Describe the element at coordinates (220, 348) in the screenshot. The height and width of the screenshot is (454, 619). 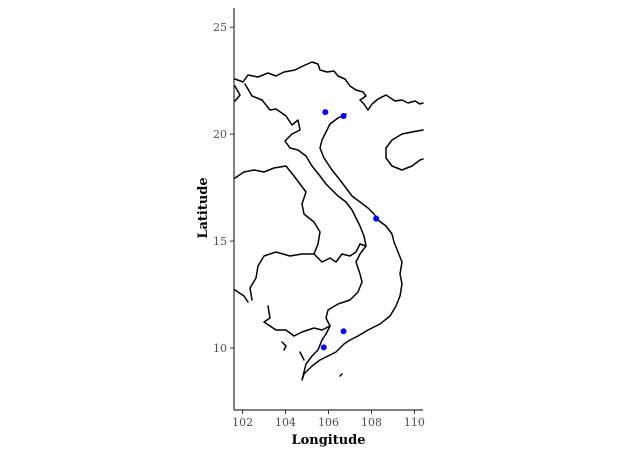
I see `y-tick-label: 10` at that location.